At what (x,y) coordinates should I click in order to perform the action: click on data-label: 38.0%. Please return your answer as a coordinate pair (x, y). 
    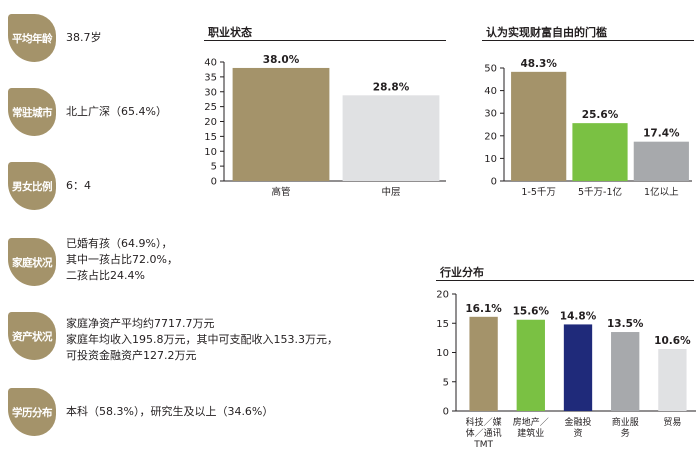
    Looking at the image, I should click on (281, 60).